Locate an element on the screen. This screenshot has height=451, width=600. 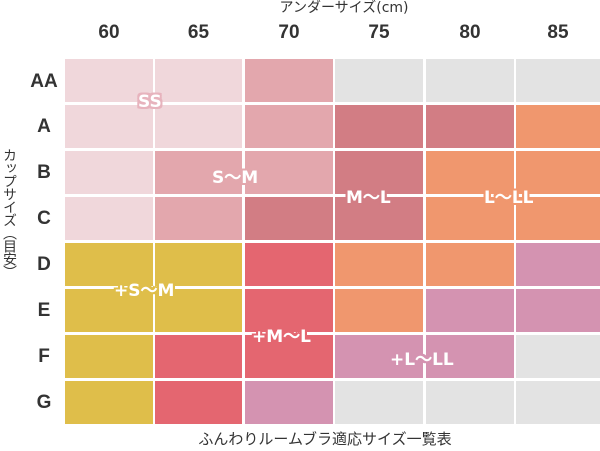
y-axis-title: カップサイズ（目安） is located at coordinates (9, 213).